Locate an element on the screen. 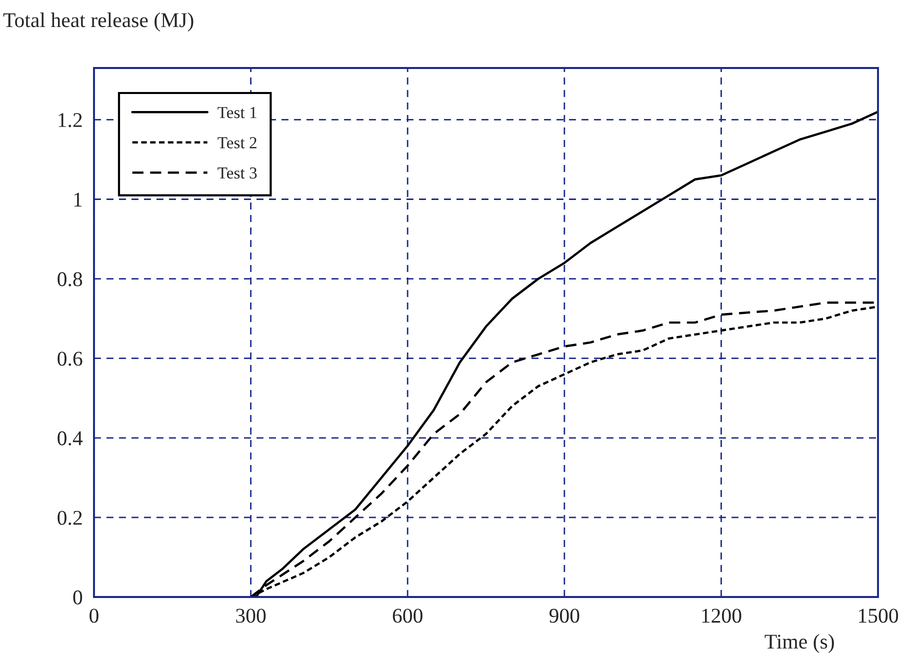 Image resolution: width=909 pixels, height=665 pixels. x-axis-title: Time (s) is located at coordinates (799, 643).